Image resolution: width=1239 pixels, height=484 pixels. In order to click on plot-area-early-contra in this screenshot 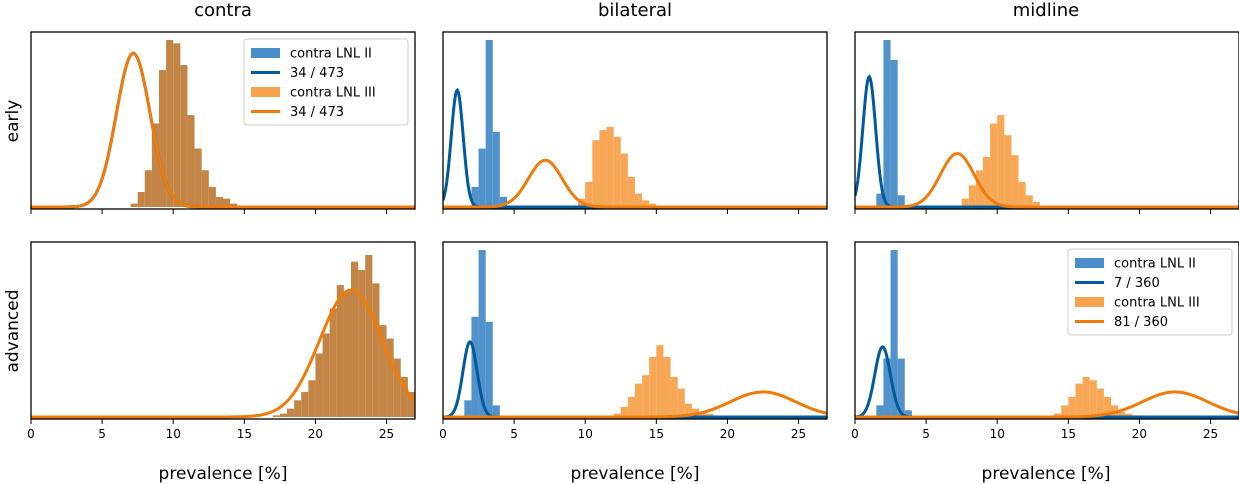, I will do `click(223, 124)`.